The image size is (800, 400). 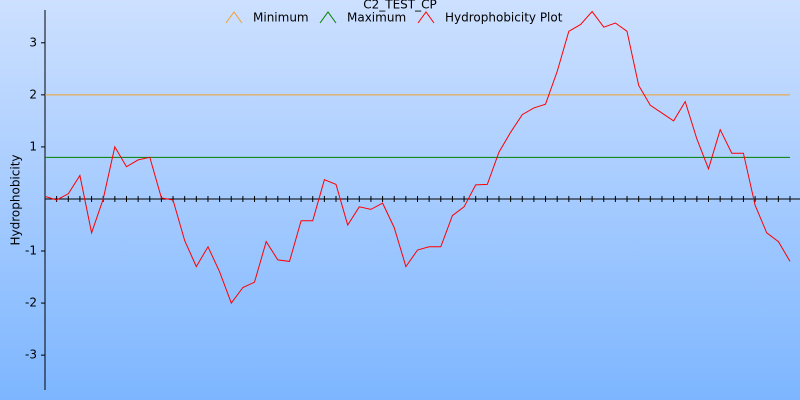 What do you see at coordinates (400, 6) in the screenshot?
I see `chart-title: C2_TEST_CP` at bounding box center [400, 6].